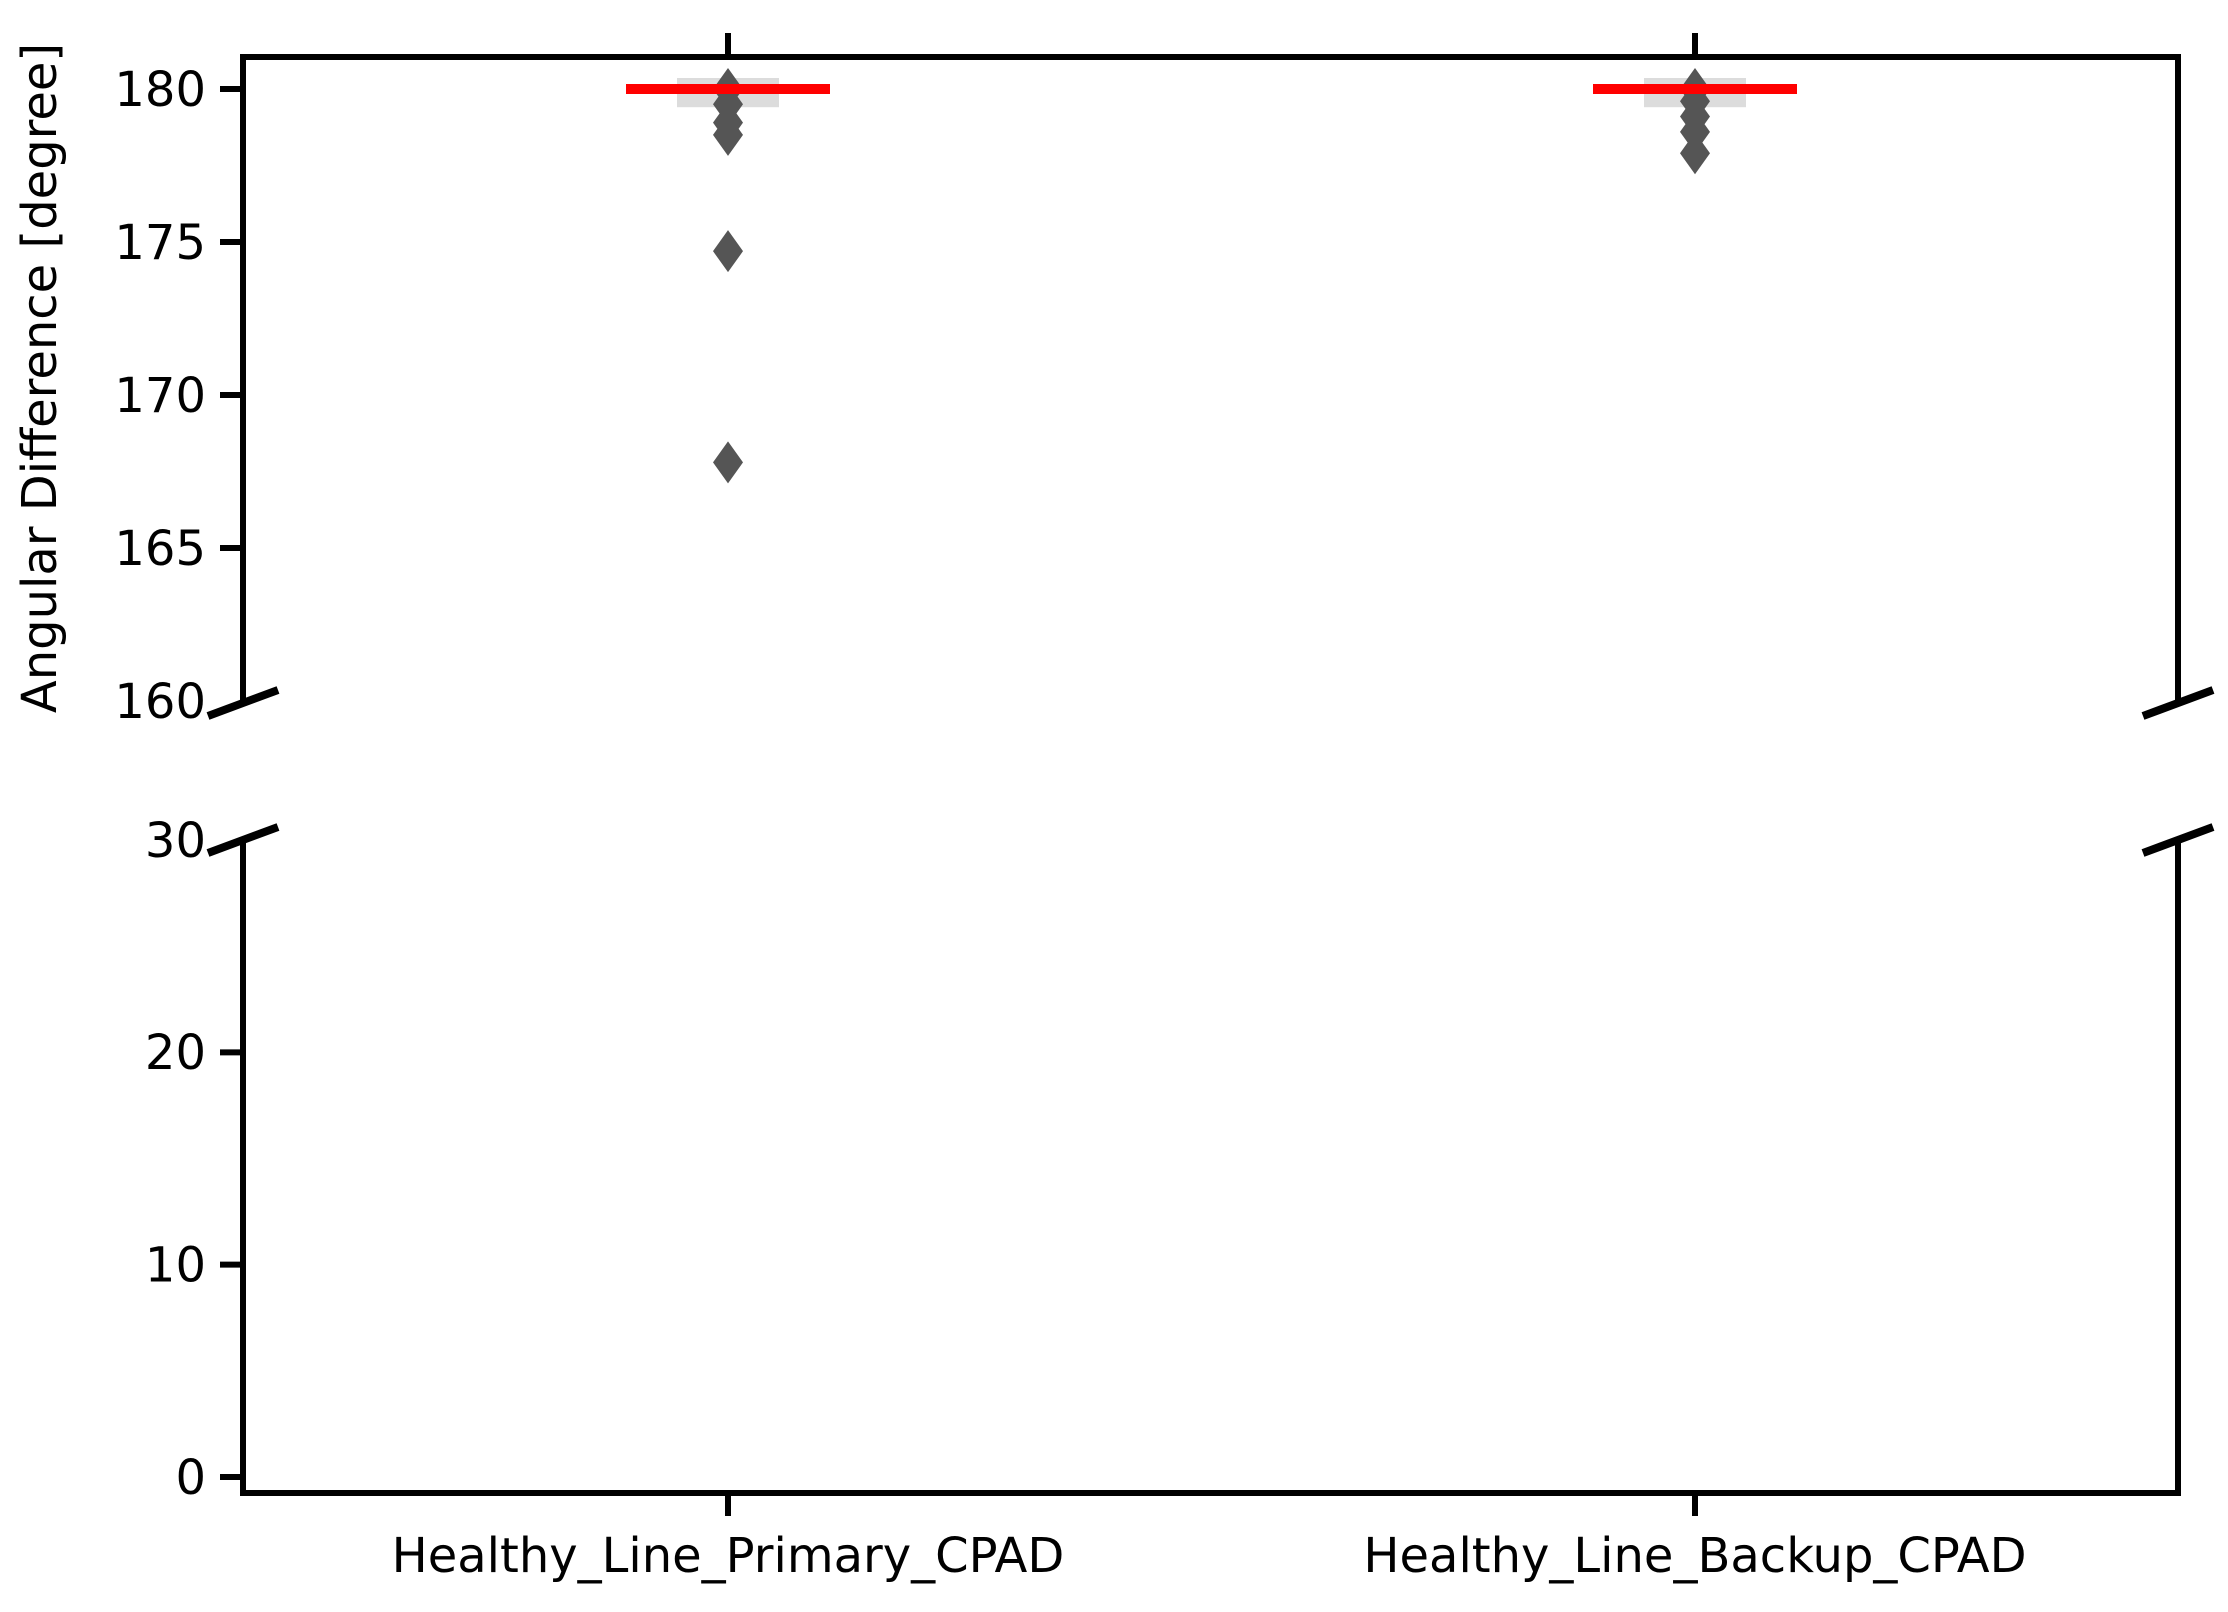 Image resolution: width=2228 pixels, height=1612 pixels. I want to click on y-tick-label: 180, so click(160, 90).